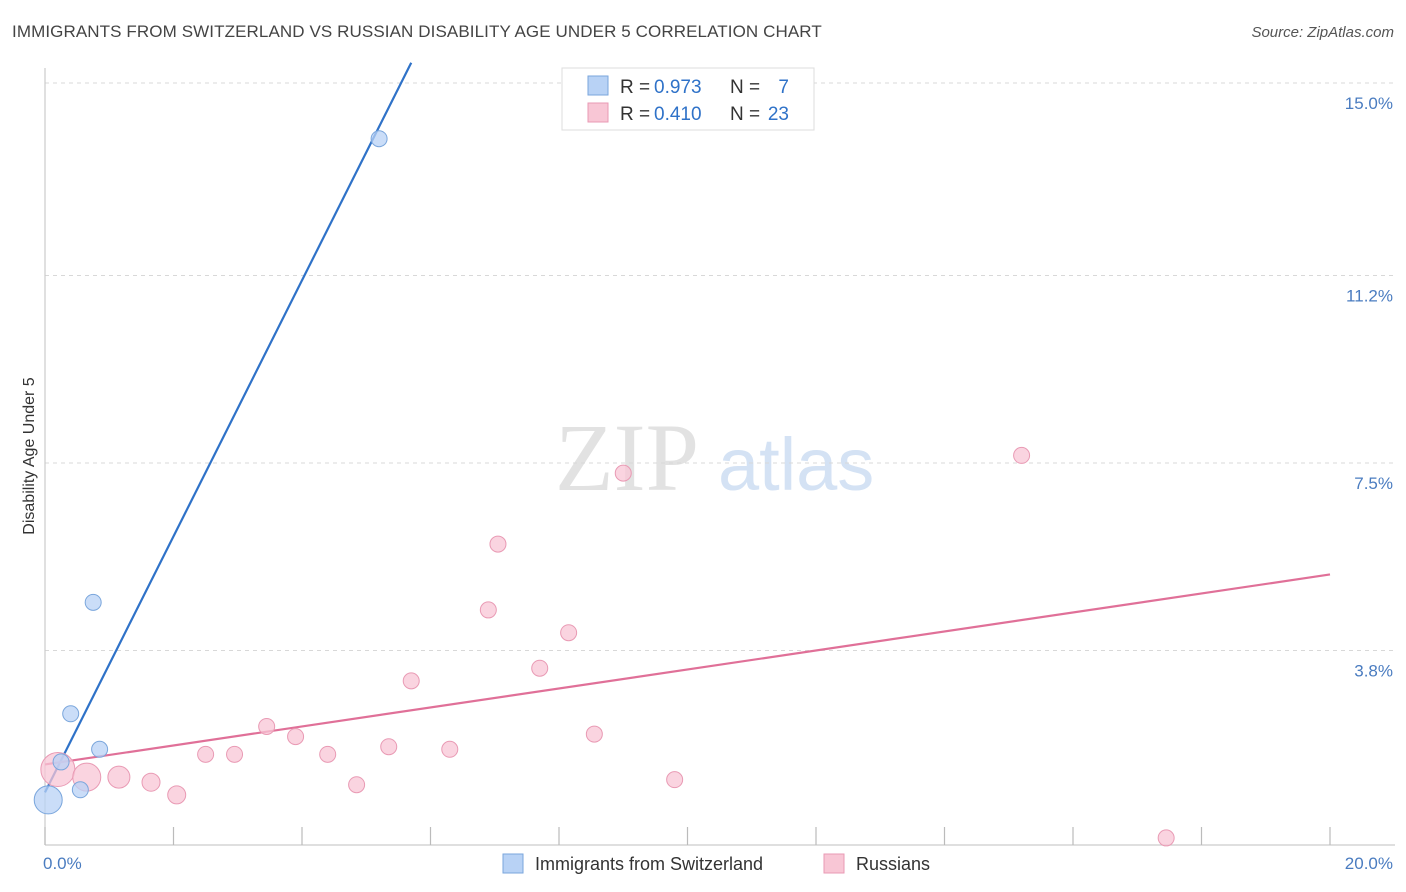 Image resolution: width=1406 pixels, height=892 pixels. What do you see at coordinates (1322, 32) in the screenshot?
I see `chart-source: Source: ZipAtlas.com` at bounding box center [1322, 32].